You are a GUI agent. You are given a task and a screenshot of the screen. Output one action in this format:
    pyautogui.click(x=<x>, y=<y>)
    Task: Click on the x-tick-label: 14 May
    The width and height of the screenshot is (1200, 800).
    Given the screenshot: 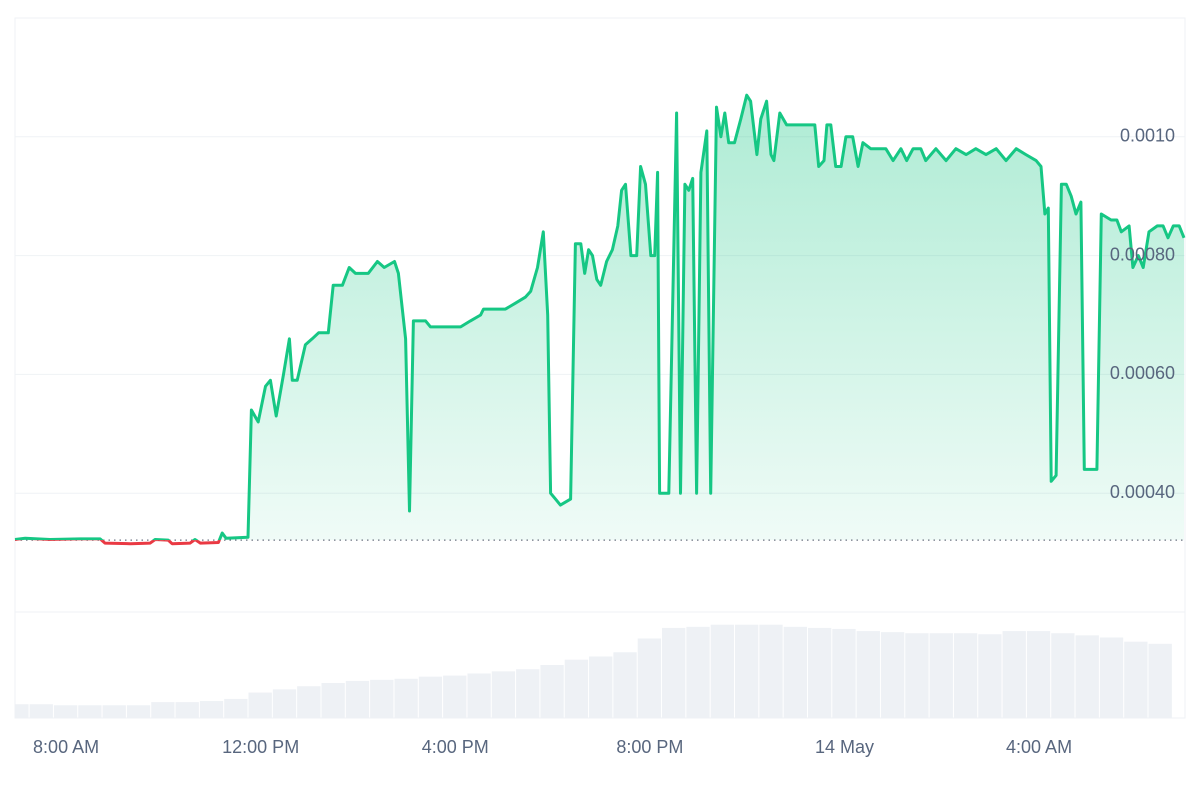 What is the action you would take?
    pyautogui.click(x=844, y=747)
    